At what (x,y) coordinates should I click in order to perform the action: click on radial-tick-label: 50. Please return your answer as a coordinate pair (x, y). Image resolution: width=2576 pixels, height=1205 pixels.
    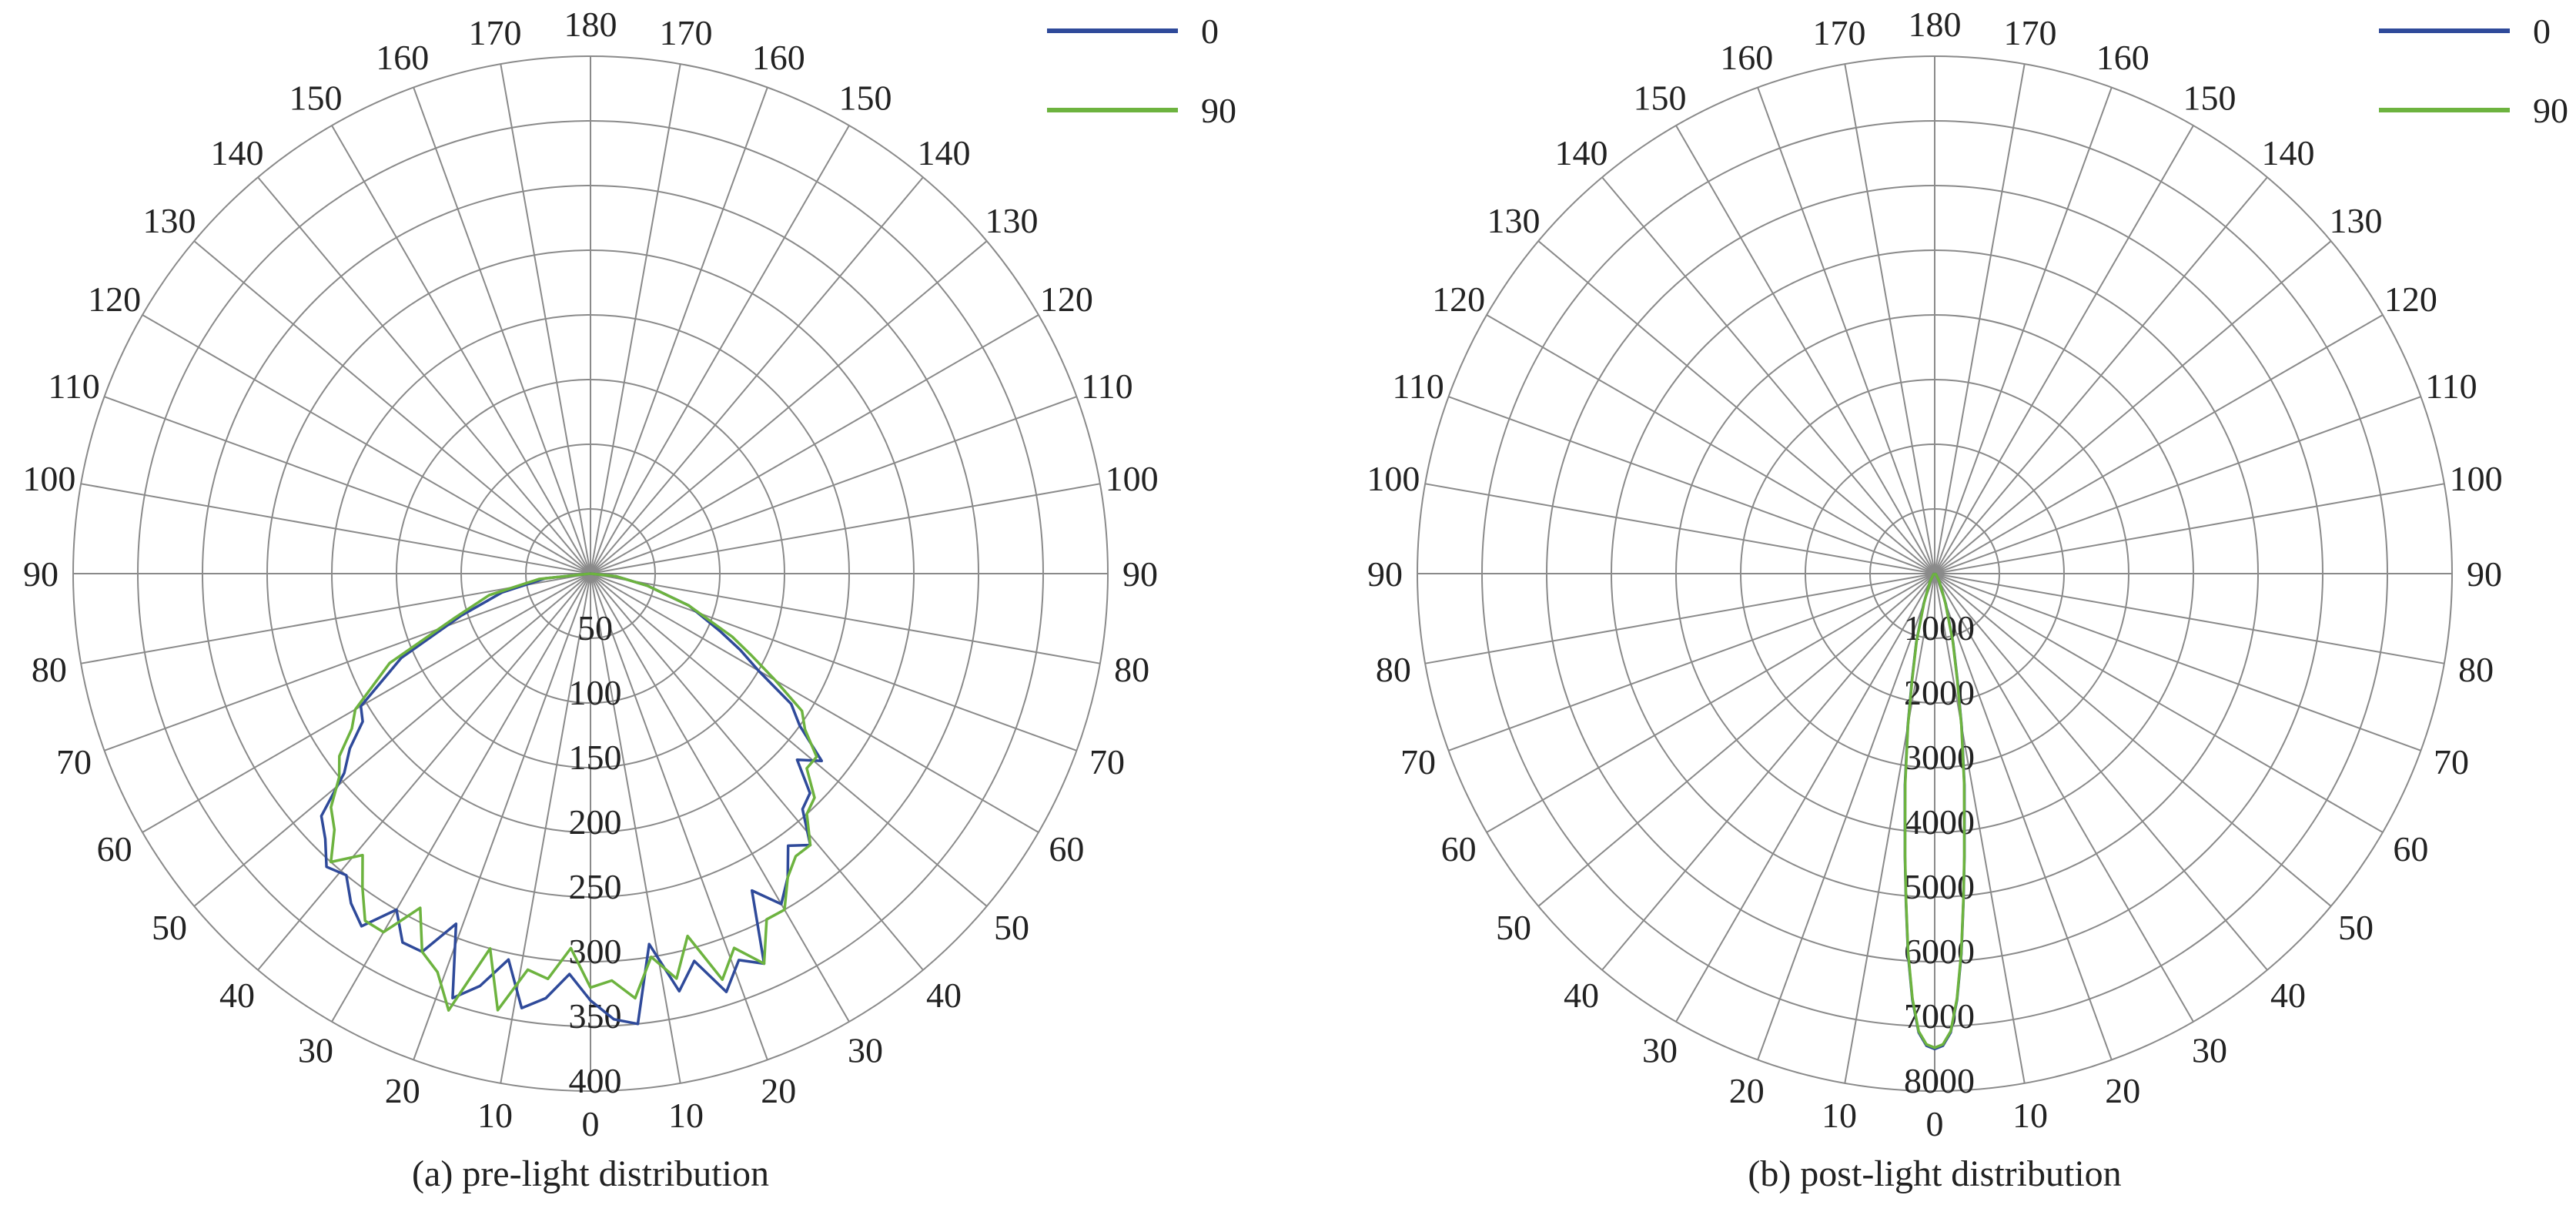
    Looking at the image, I should click on (595, 628).